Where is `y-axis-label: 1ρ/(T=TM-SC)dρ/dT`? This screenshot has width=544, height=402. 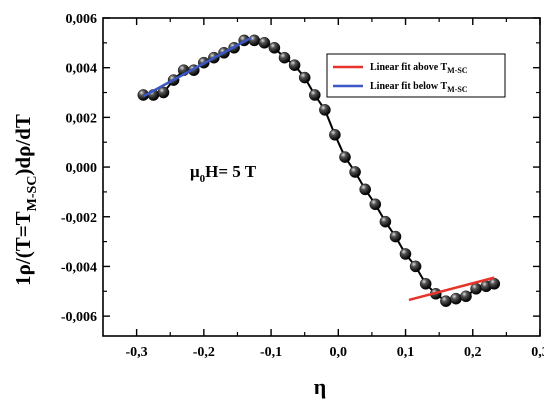
y-axis-label: 1ρ/(T=TM-SC)dρ/dT is located at coordinates (25, 200).